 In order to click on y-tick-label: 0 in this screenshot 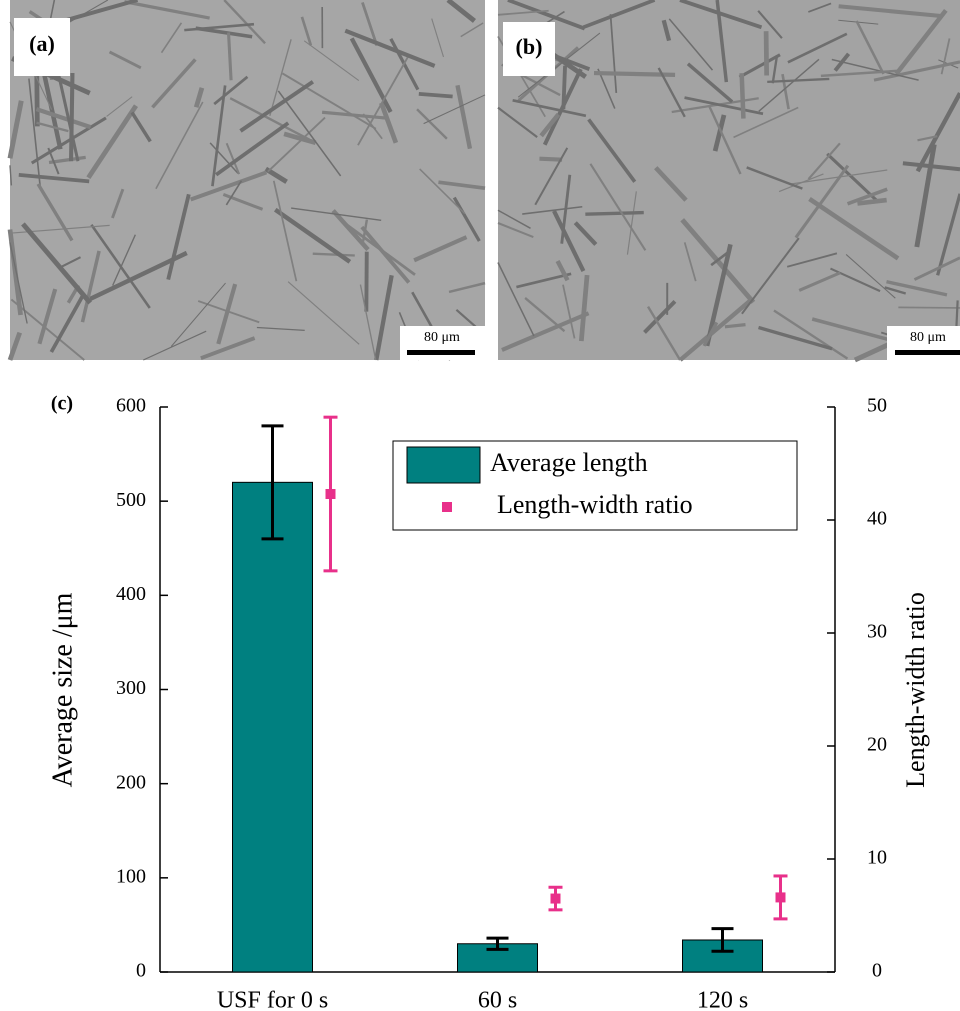, I will do `click(141, 971)`.